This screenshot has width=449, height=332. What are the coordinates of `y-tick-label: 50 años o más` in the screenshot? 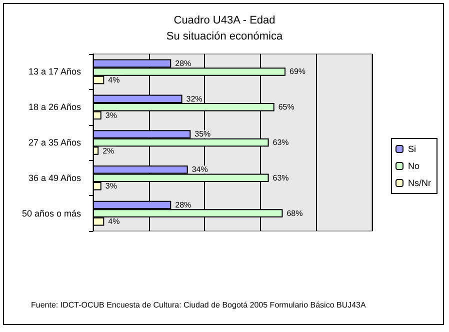 It's located at (52, 213).